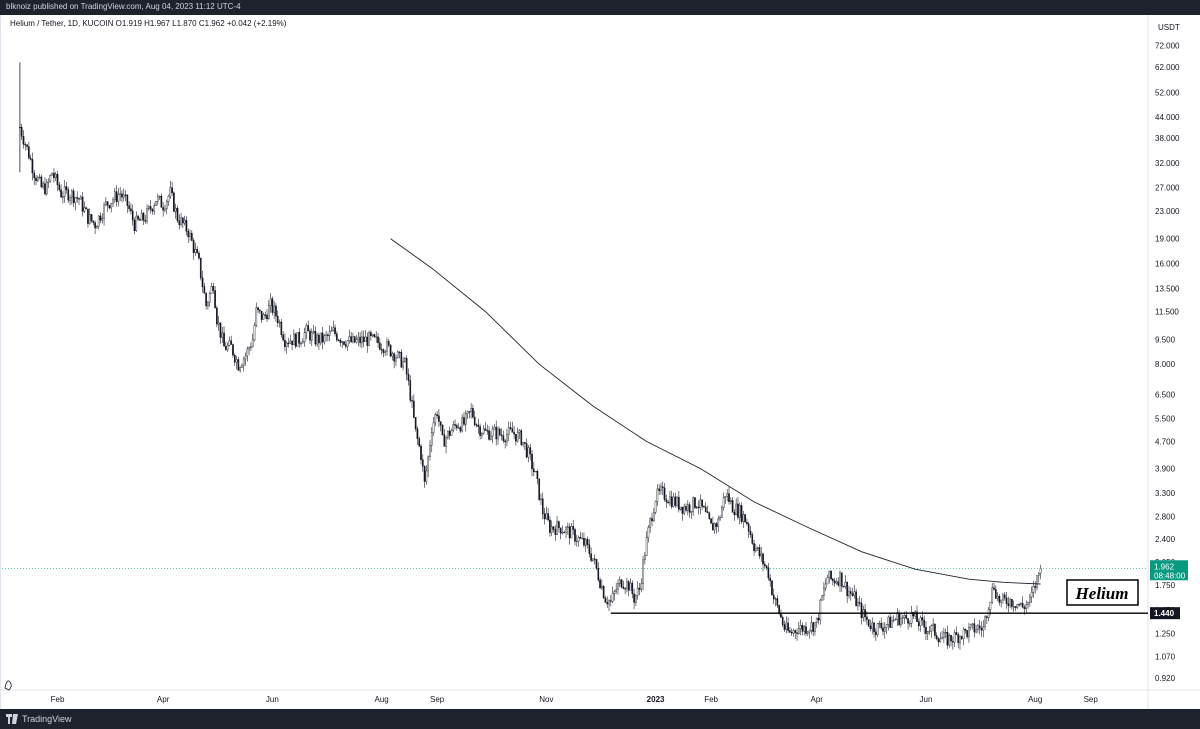  What do you see at coordinates (1165, 539) in the screenshot?
I see `y-tick-label: 2.400` at bounding box center [1165, 539].